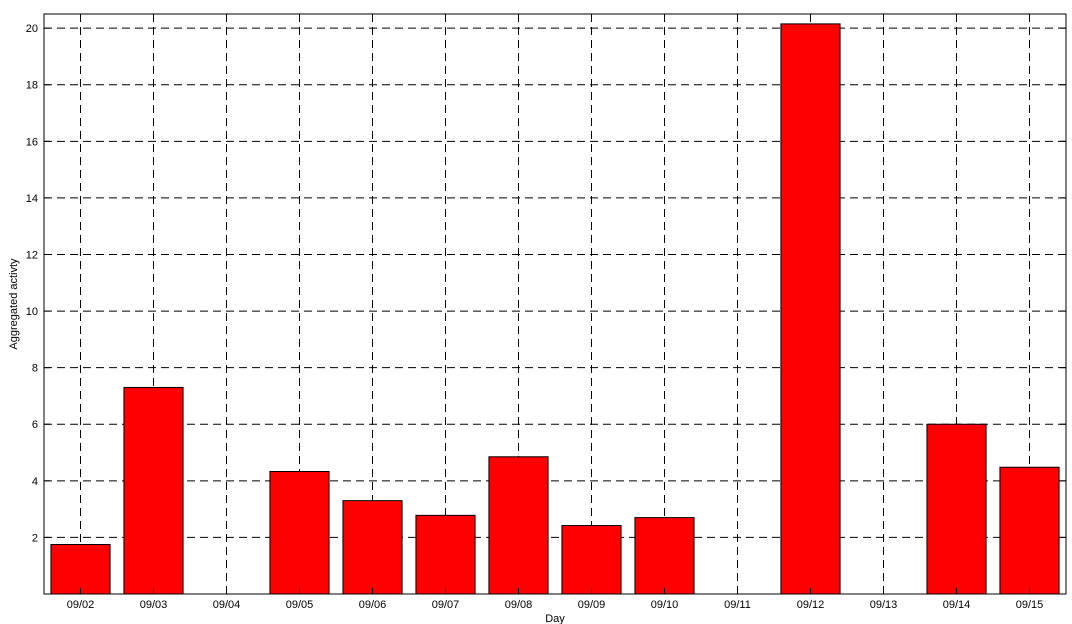 This screenshot has height=624, width=1072. I want to click on x-tick-label: 09/04, so click(227, 605).